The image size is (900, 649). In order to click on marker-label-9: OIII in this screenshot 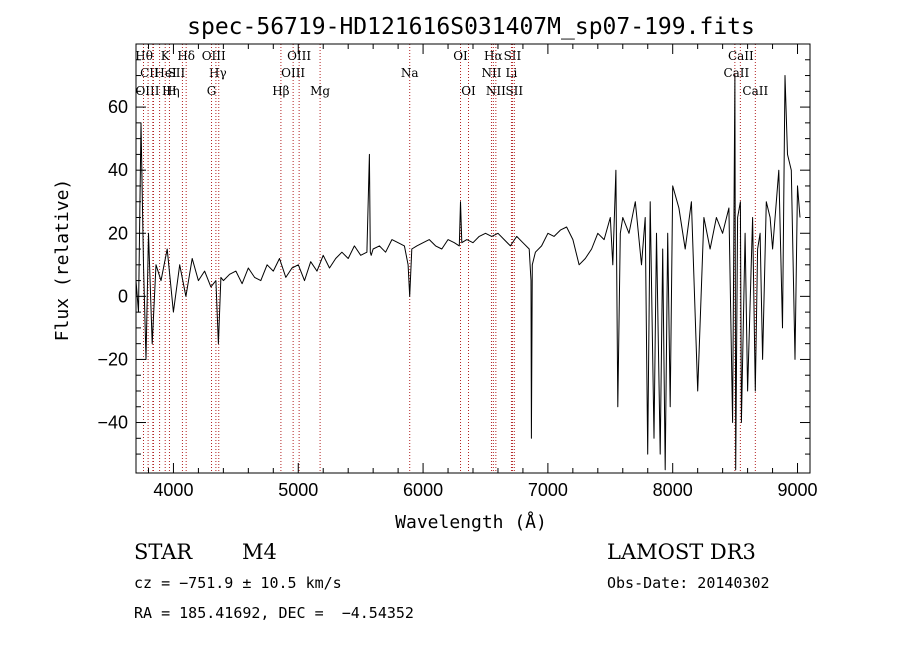, I will do `click(214, 56)`.